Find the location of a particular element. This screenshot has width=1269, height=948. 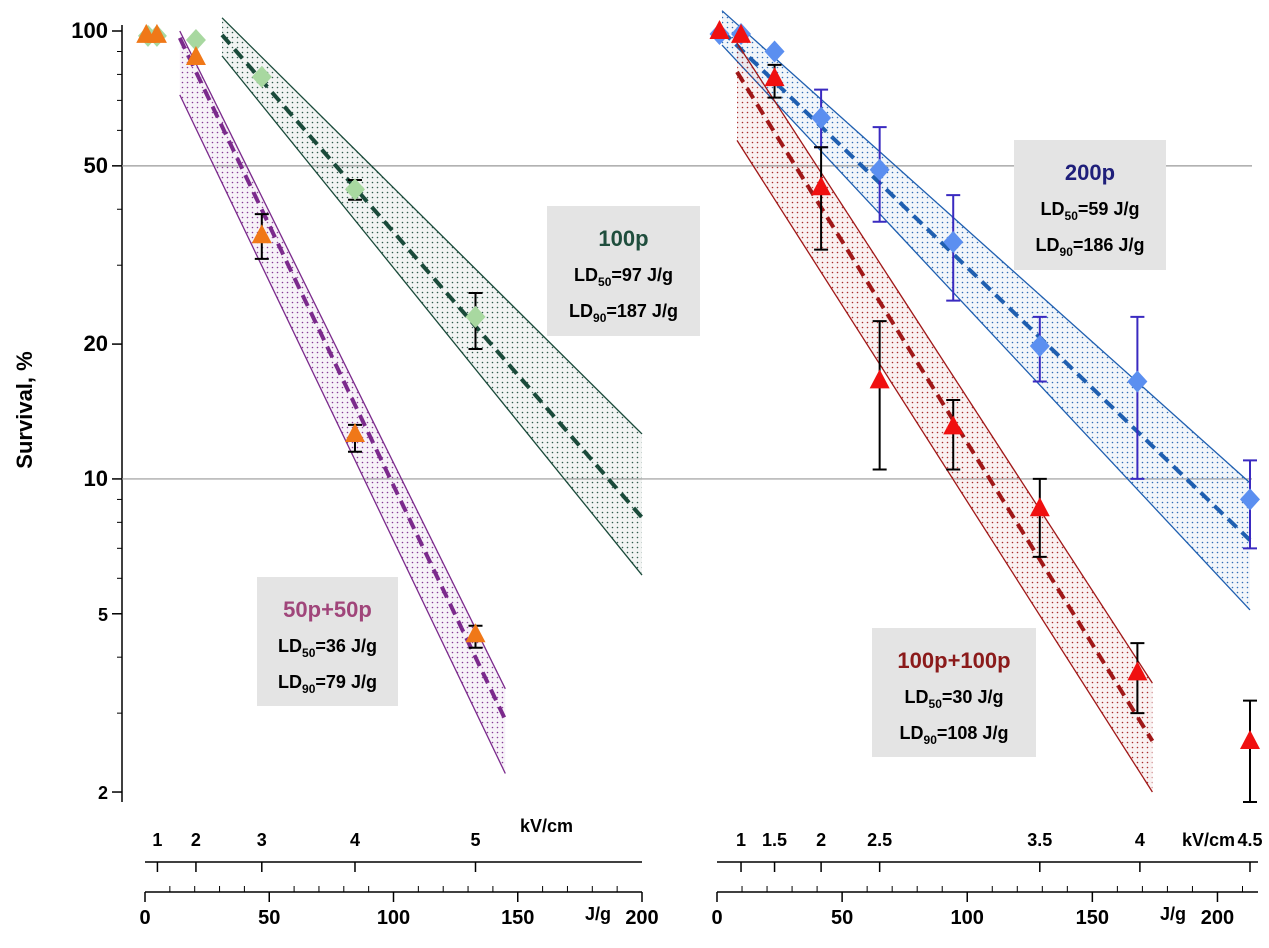

annotation-text: =36 J/g is located at coordinates (346, 646).